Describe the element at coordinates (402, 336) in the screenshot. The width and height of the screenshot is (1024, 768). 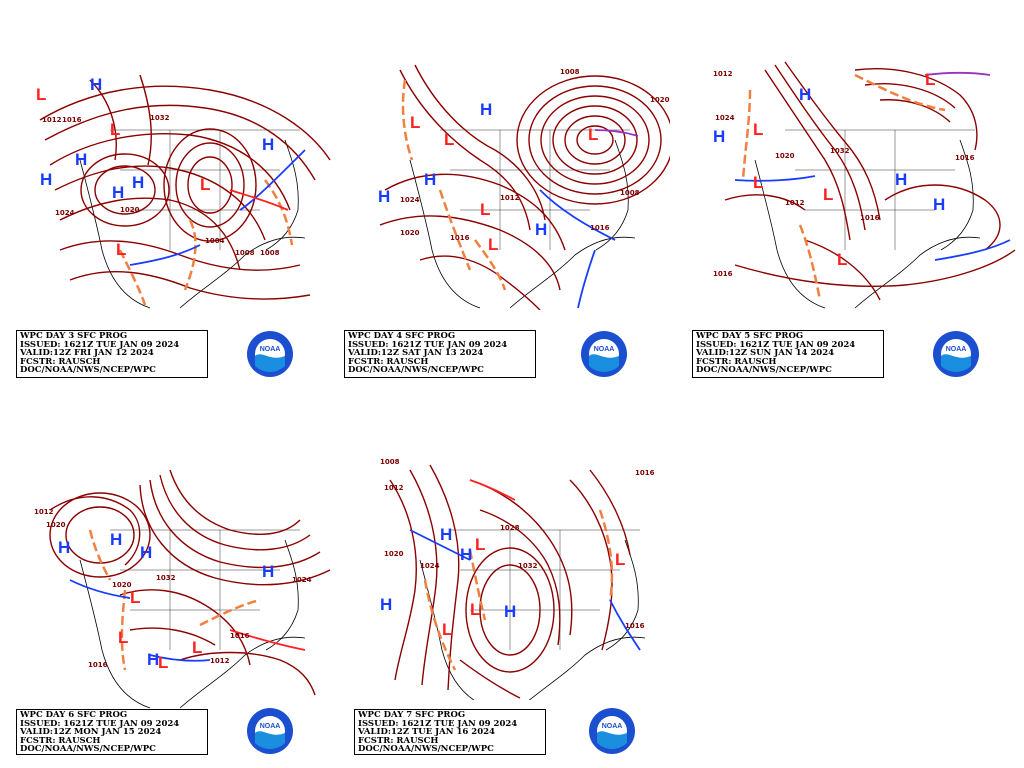
I see `product-title: WPC DAY 4 SFC PROG` at that location.